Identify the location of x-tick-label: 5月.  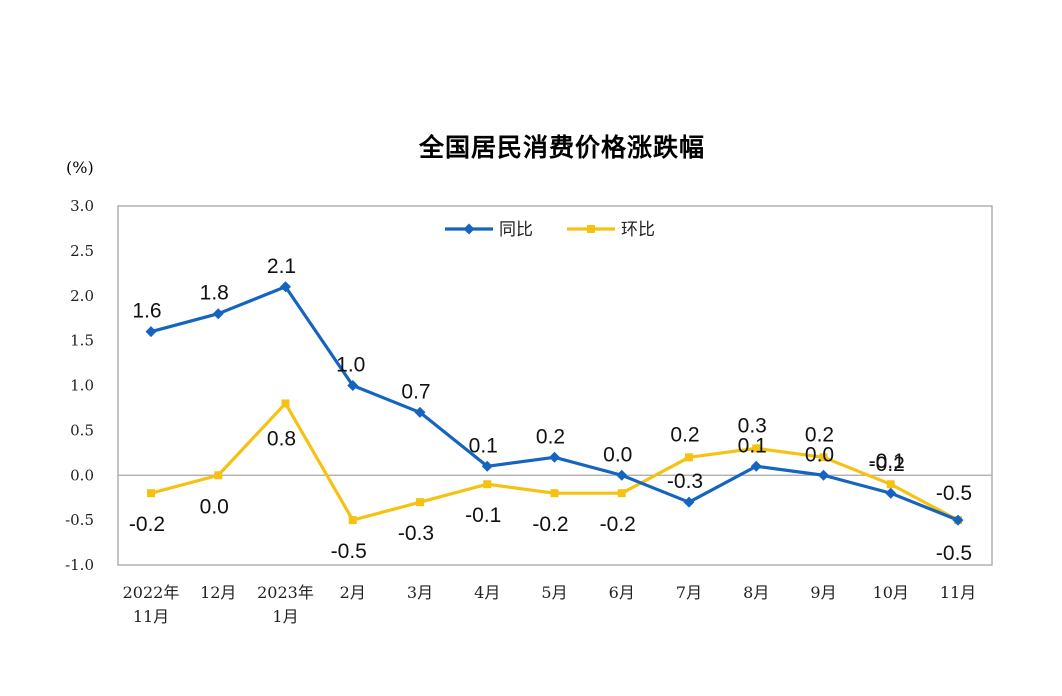
(554, 592).